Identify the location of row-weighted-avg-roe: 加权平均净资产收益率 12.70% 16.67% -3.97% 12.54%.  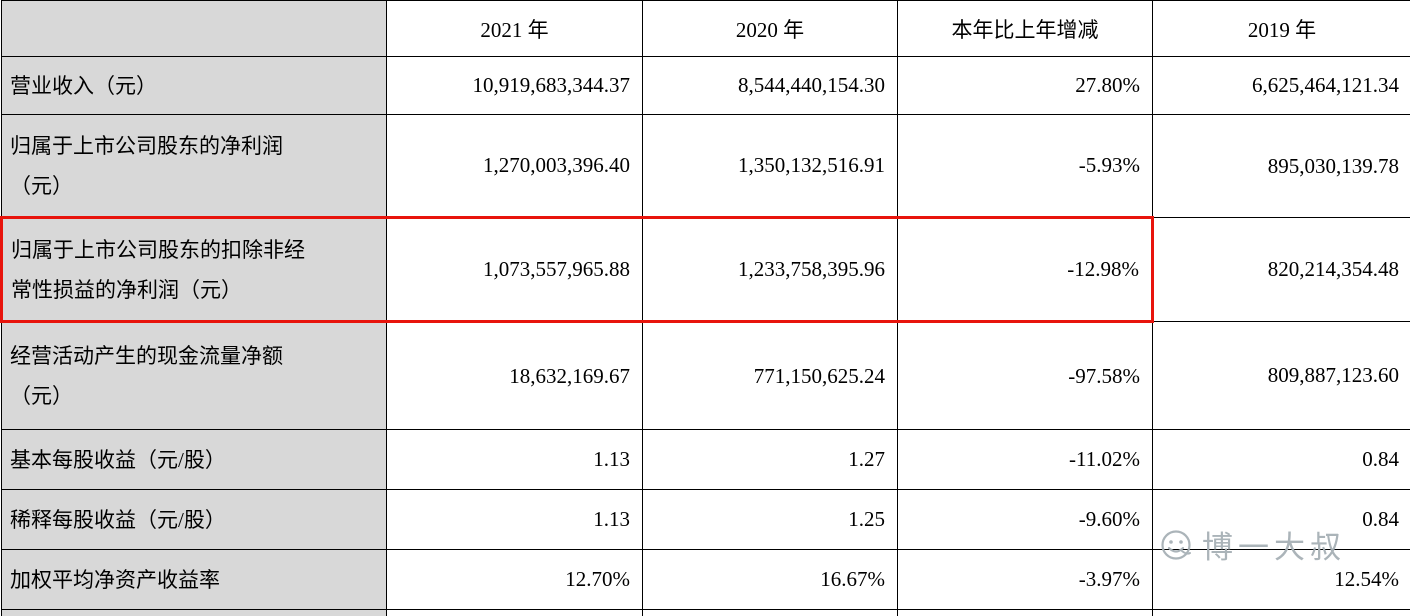
(705, 579).